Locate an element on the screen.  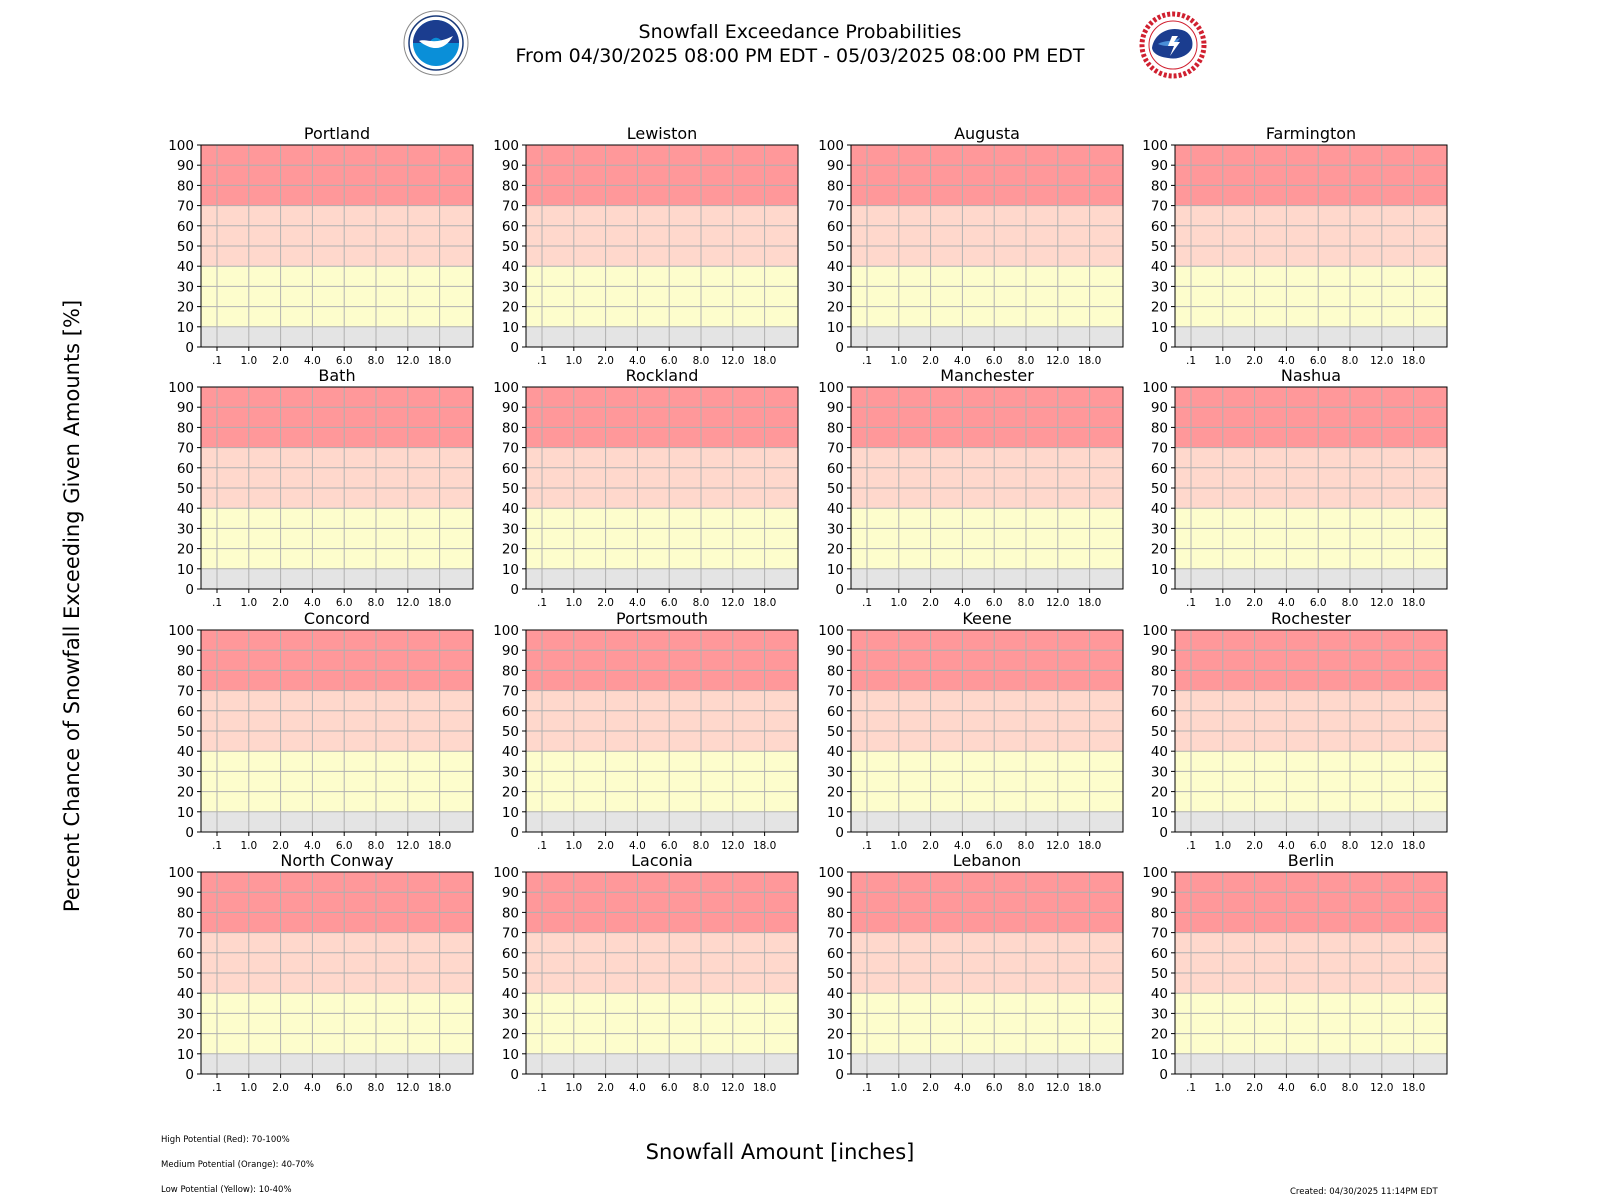
station-title: Laconia is located at coordinates (662, 860).